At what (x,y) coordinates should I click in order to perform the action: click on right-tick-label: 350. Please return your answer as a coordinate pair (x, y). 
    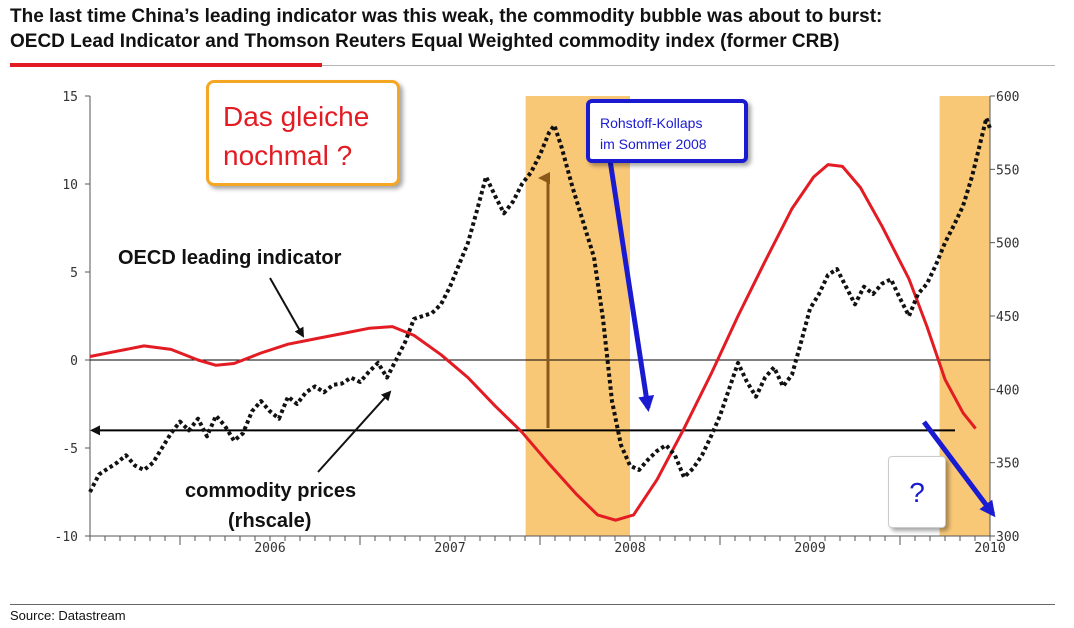
    Looking at the image, I should click on (1007, 464).